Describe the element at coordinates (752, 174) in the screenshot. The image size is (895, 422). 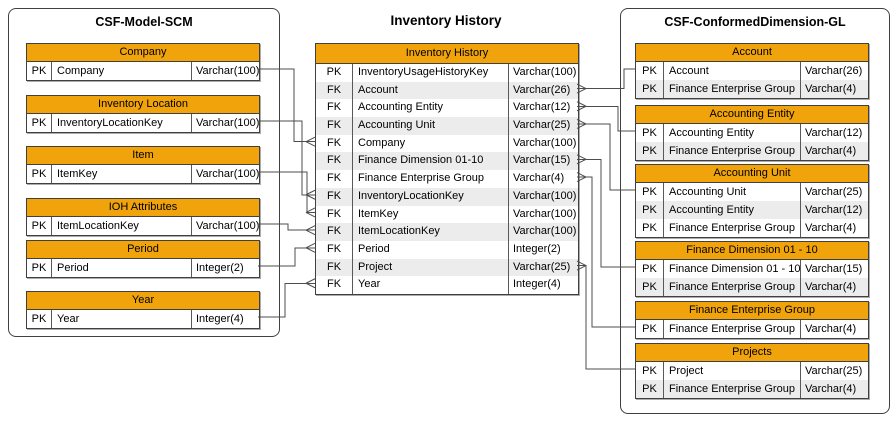
I see `entity-table-title: Accounting Unit` at that location.